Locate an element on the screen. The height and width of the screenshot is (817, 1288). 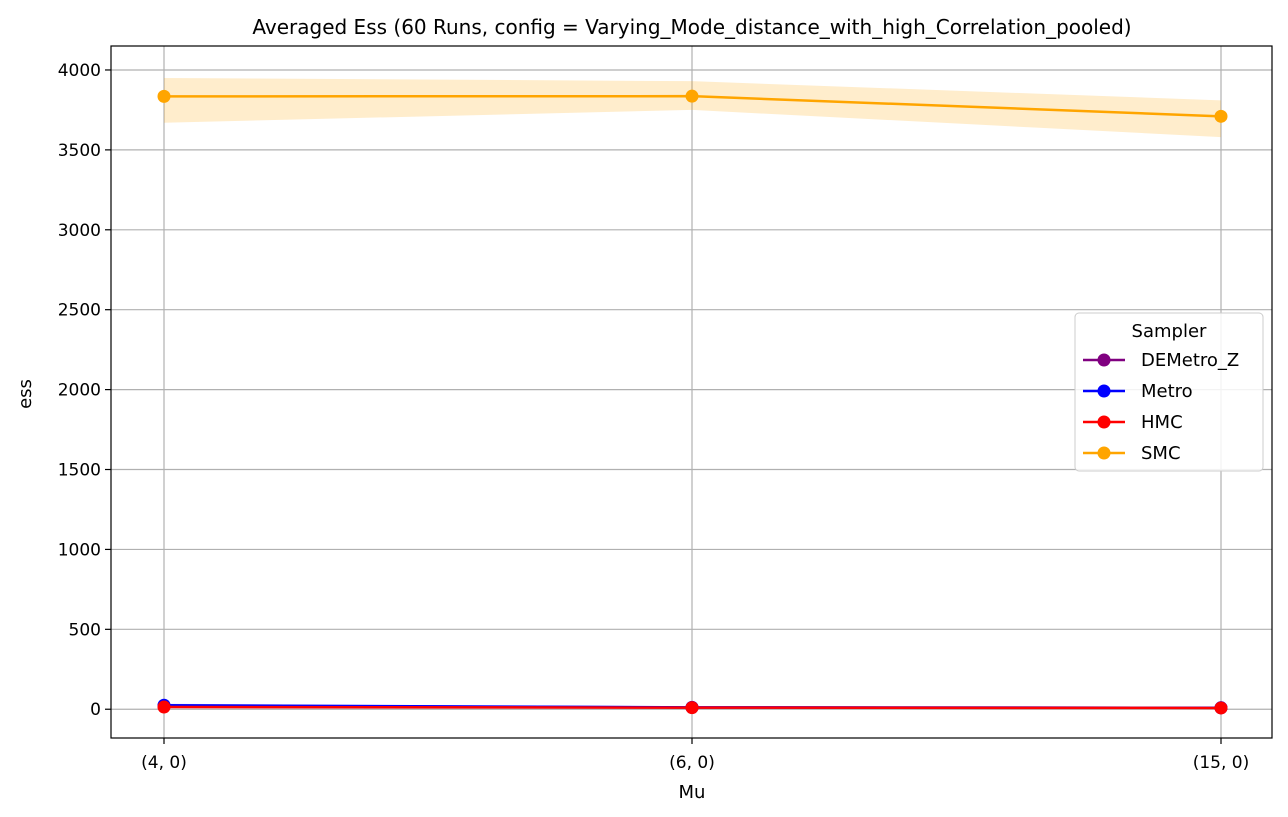
y-tick-label: 2500 is located at coordinates (79, 311).